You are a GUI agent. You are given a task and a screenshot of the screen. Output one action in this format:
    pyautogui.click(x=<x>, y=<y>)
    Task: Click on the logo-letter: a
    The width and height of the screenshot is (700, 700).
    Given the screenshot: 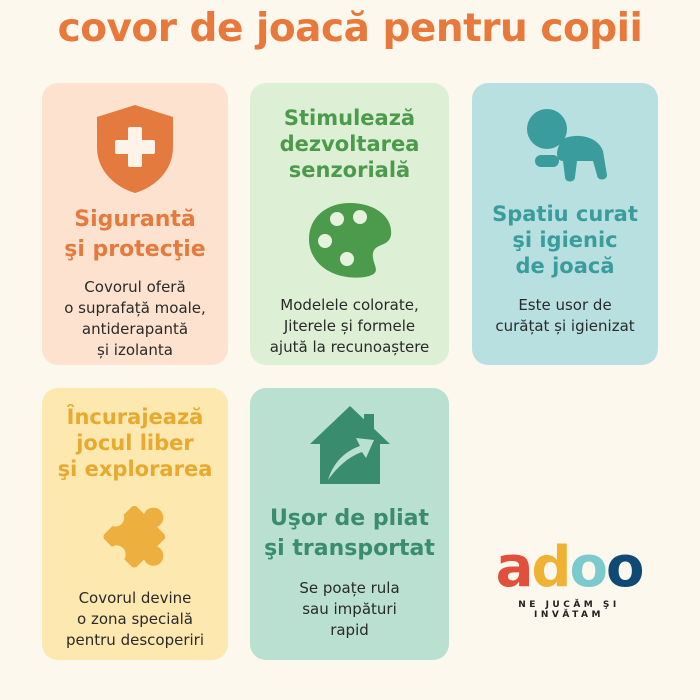 What is the action you would take?
    pyautogui.click(x=514, y=567)
    